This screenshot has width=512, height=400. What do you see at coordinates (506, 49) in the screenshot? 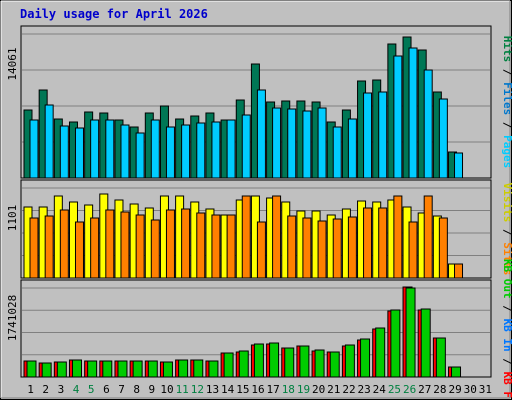
I see `legend-part: Hits` at bounding box center [506, 49].